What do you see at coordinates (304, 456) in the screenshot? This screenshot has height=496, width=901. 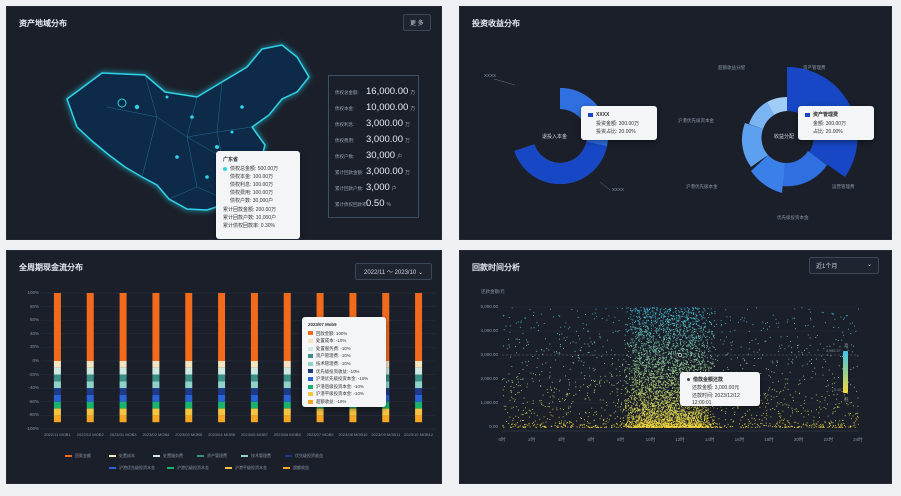 I see `legend-item: 优先级投资收益` at bounding box center [304, 456].